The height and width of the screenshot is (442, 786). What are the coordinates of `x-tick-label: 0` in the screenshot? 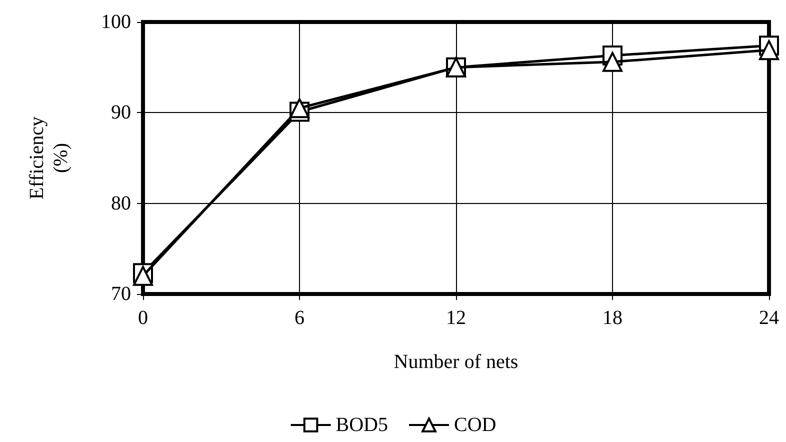 It's located at (143, 318).